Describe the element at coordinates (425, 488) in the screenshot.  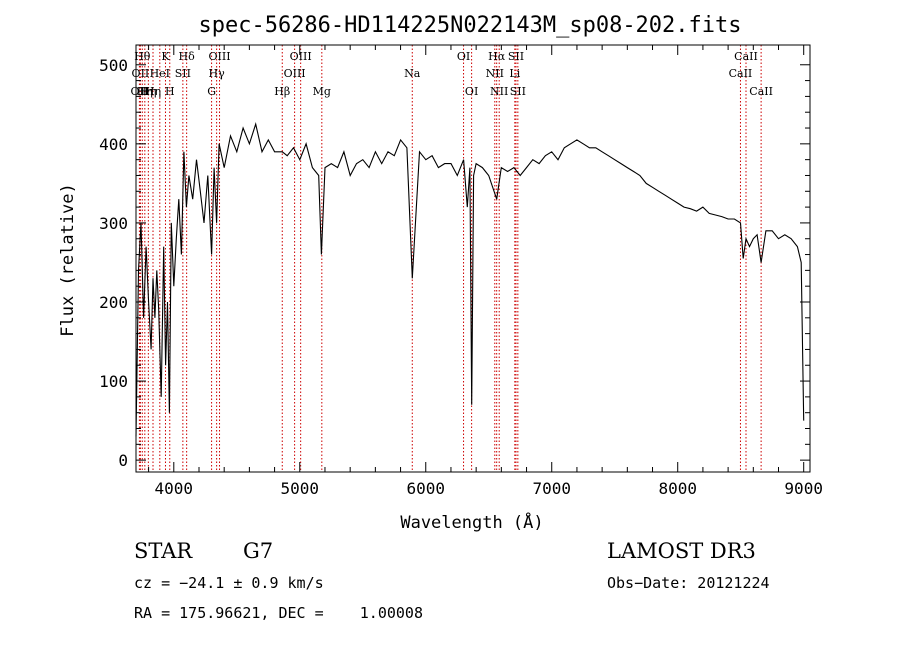
I see `x-tick-label: 6000` at that location.